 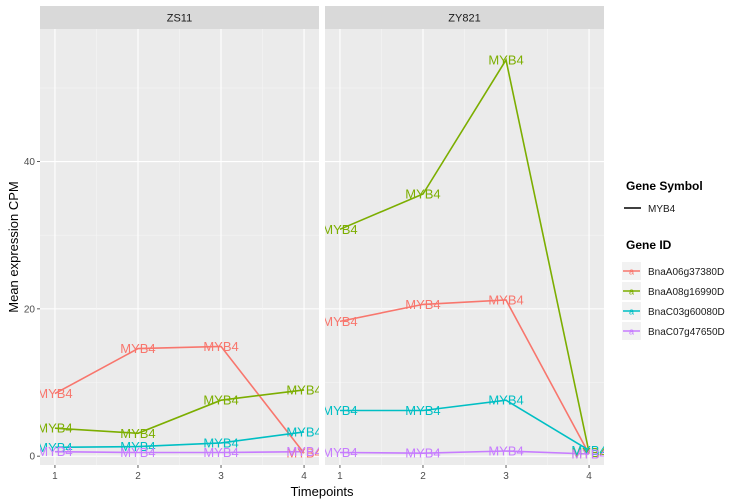 What do you see at coordinates (179, 412) in the screenshot?
I see `series-line-bnaa08g16990d` at bounding box center [179, 412].